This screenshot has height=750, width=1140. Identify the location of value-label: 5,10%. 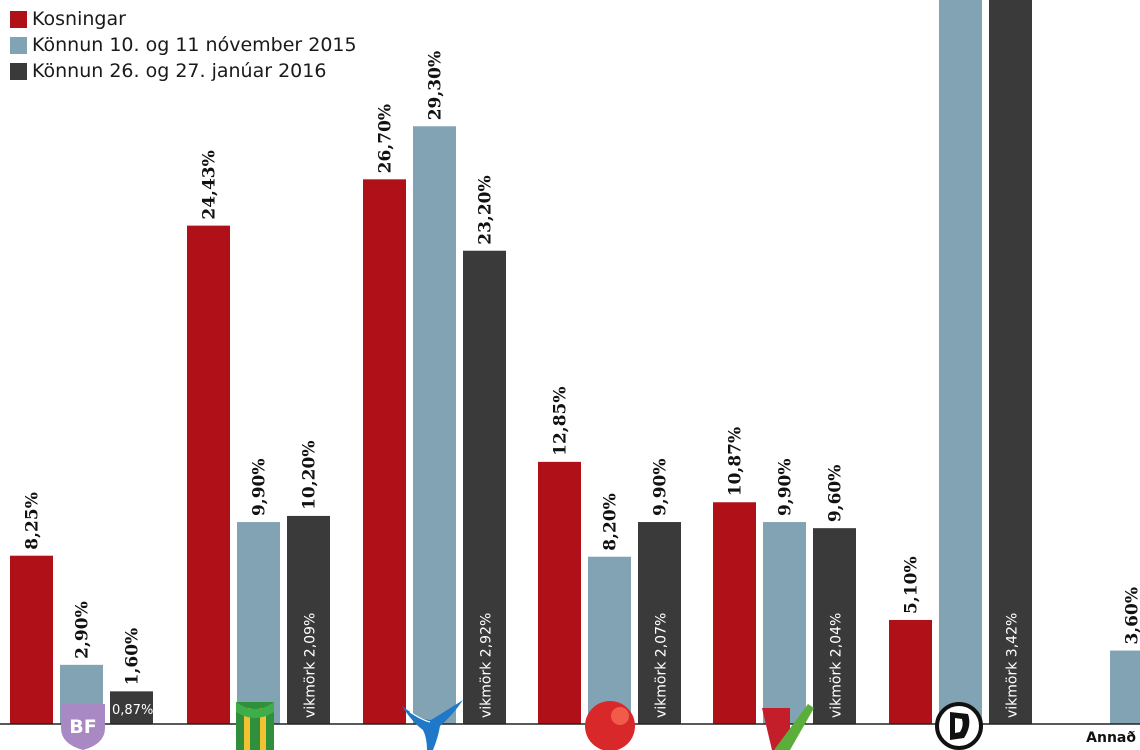
(912, 585).